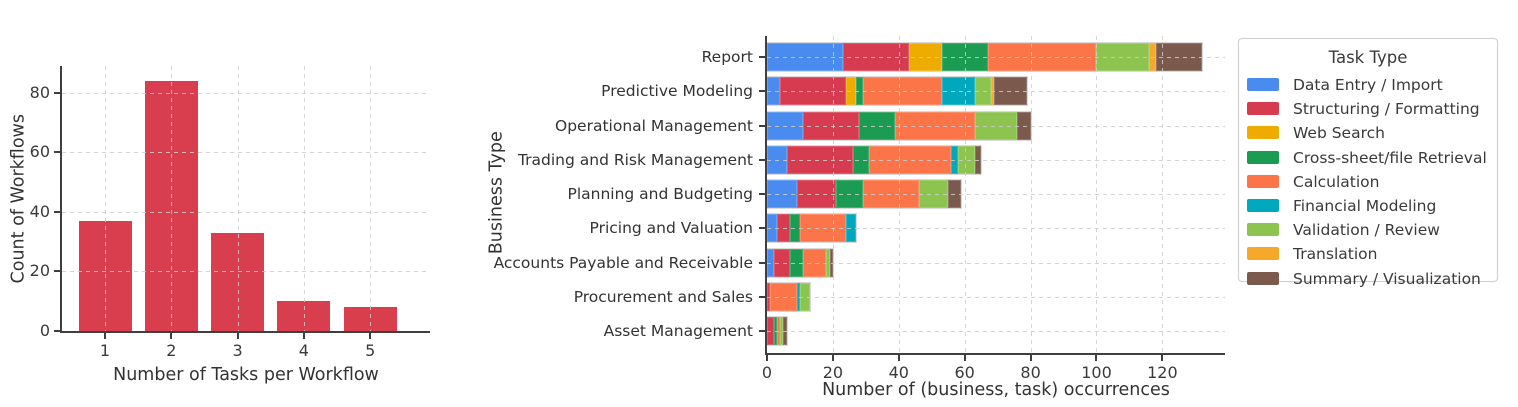  I want to click on x-tick-label: 100, so click(1096, 372).